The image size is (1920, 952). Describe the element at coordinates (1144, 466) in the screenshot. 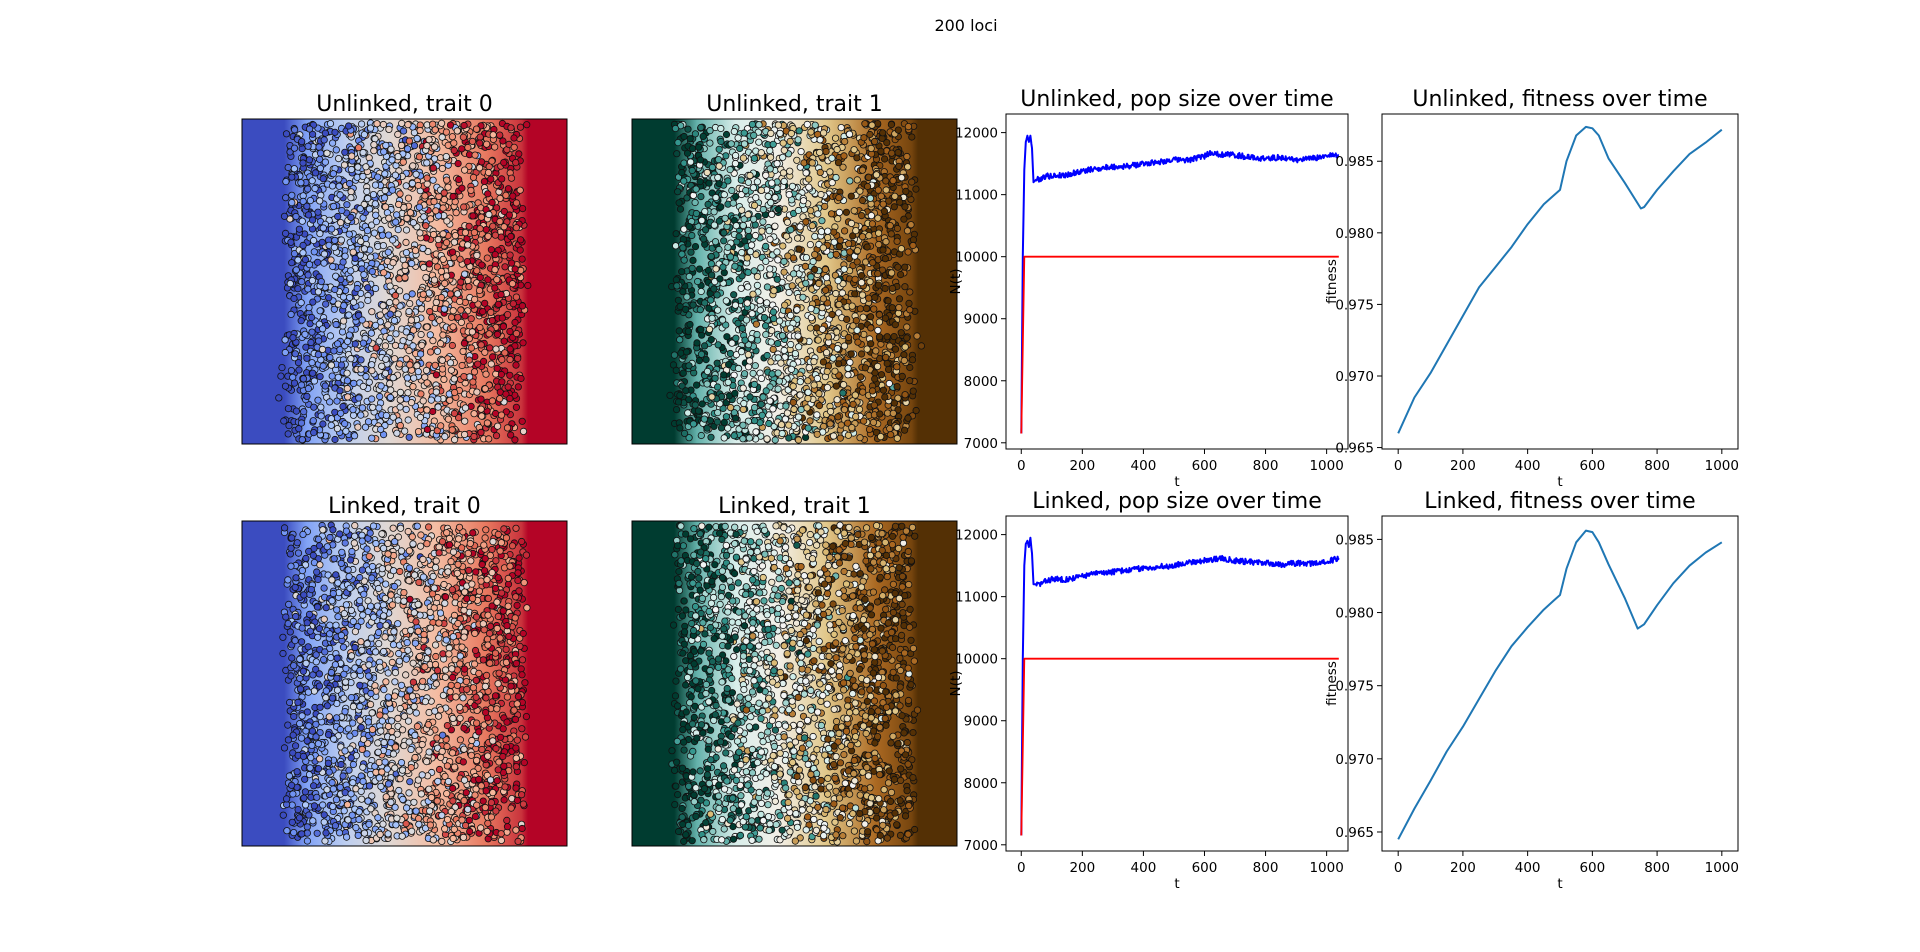

I see `x-tick-label: 400` at that location.